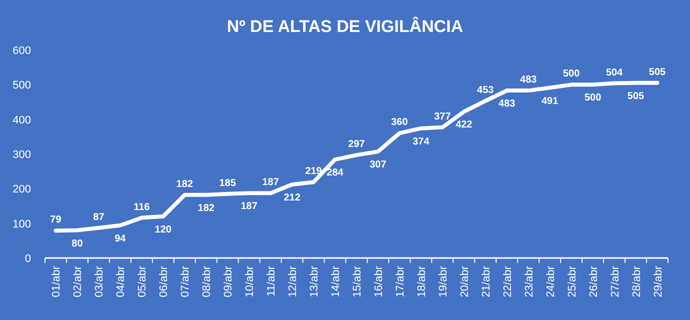  I want to click on x-tick-label: 12/abr, so click(293, 282).